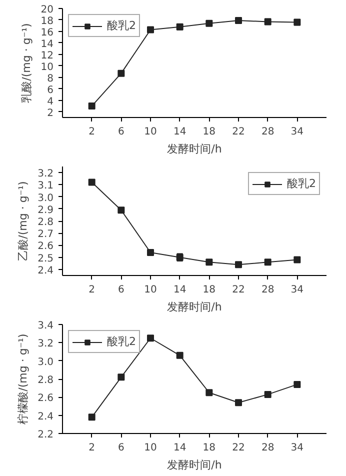 The height and width of the screenshot is (476, 346). Describe the element at coordinates (47, 21) in the screenshot. I see `y-tick-label: 18` at that location.